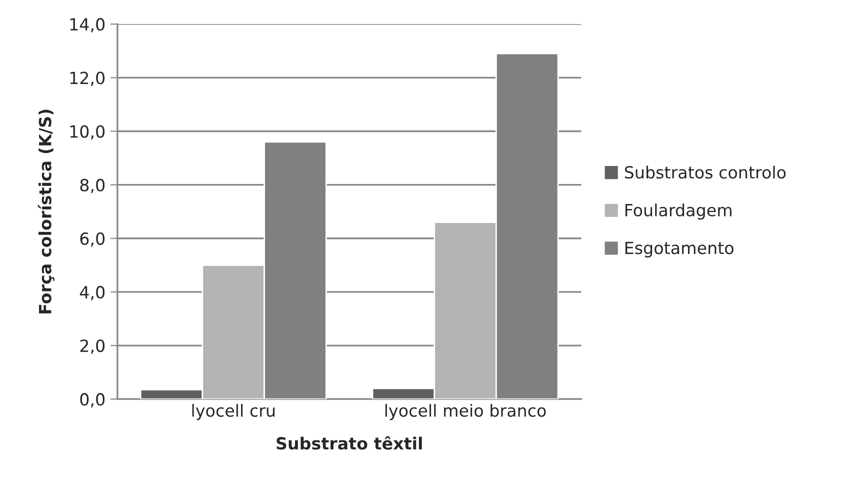 Image resolution: width=851 pixels, height=482 pixels. What do you see at coordinates (92, 400) in the screenshot?
I see `y-tick-label: 0,0` at bounding box center [92, 400].